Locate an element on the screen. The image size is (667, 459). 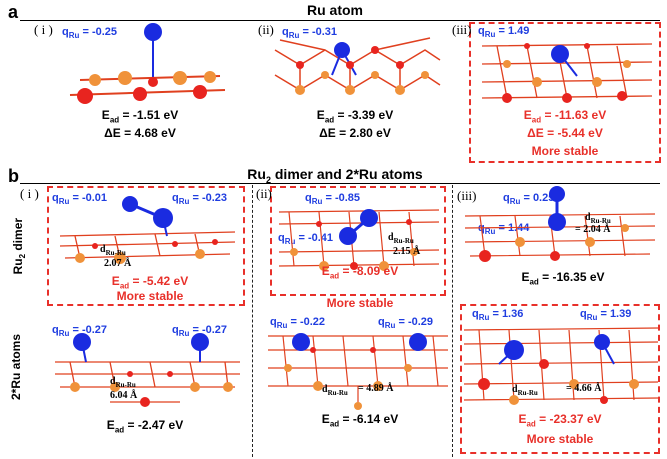
b-i-index: ( i ) is located at coordinates (29, 193).